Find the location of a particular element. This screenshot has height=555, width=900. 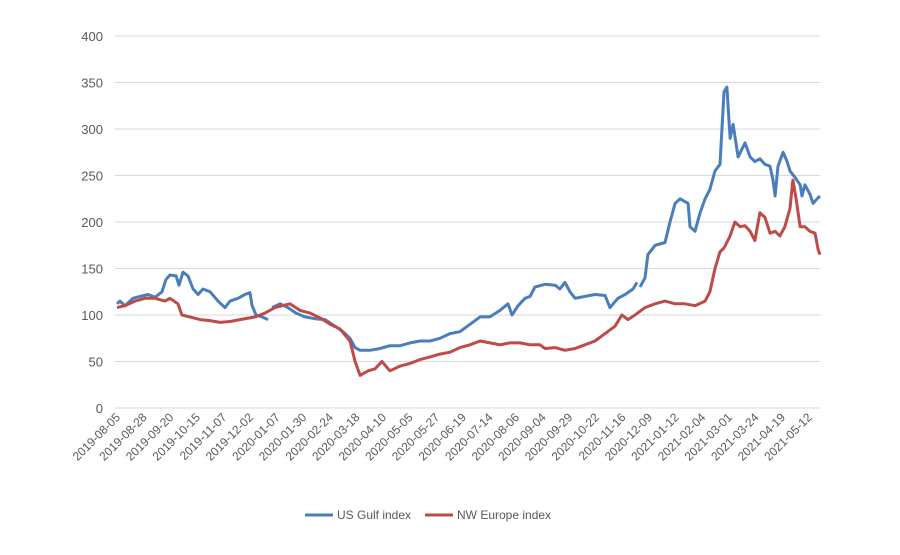

y-tick-label: 100 is located at coordinates (92, 315).